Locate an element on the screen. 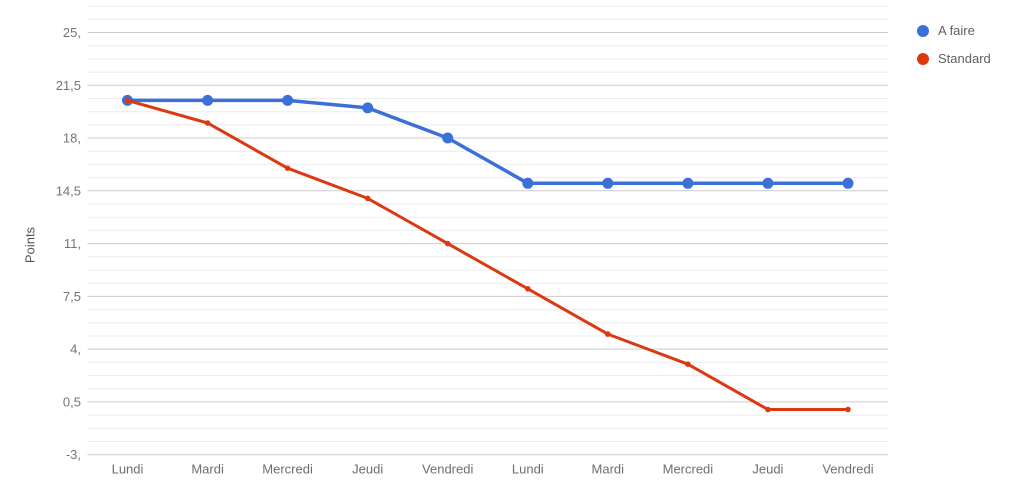  y-tick-label: 21,5 is located at coordinates (68, 85).